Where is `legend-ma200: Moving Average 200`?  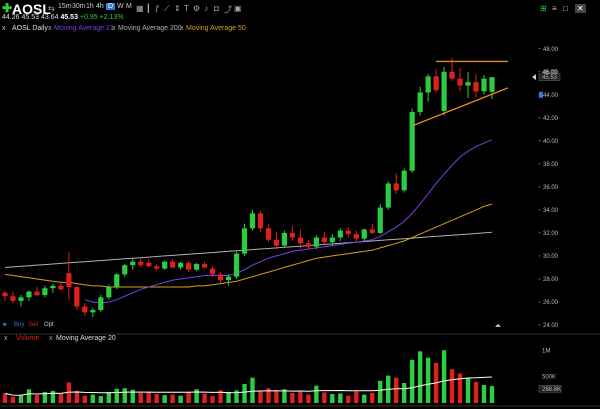 legend-ma200: Moving Average 200 is located at coordinates (150, 28).